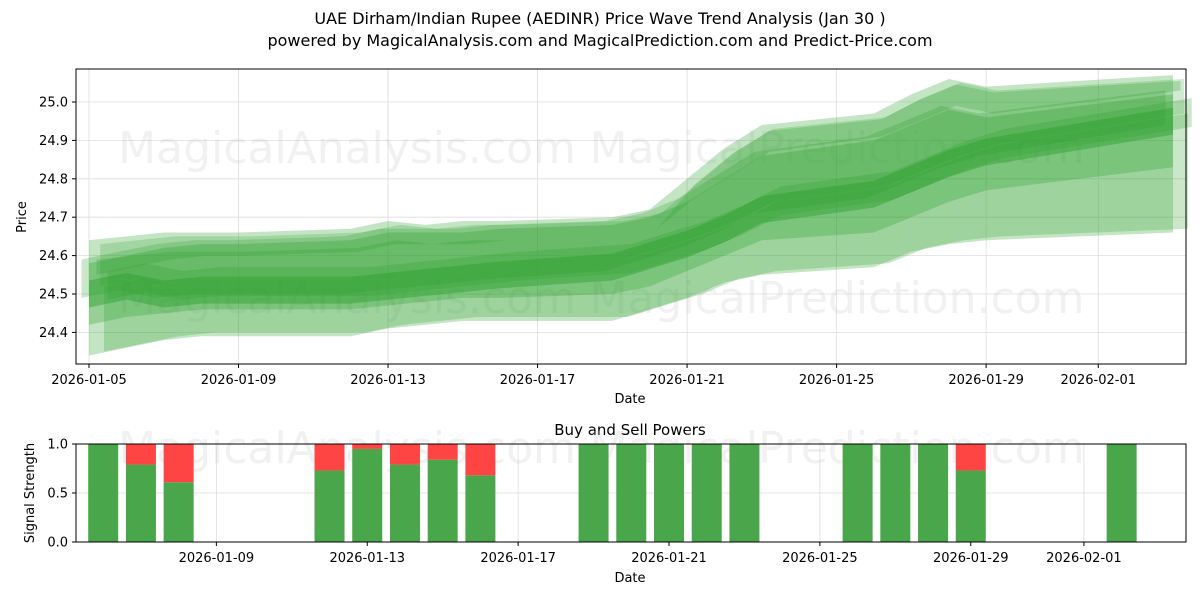 The image size is (1200, 600). What do you see at coordinates (57, 494) in the screenshot?
I see `y-tick-label: 0.5` at bounding box center [57, 494].